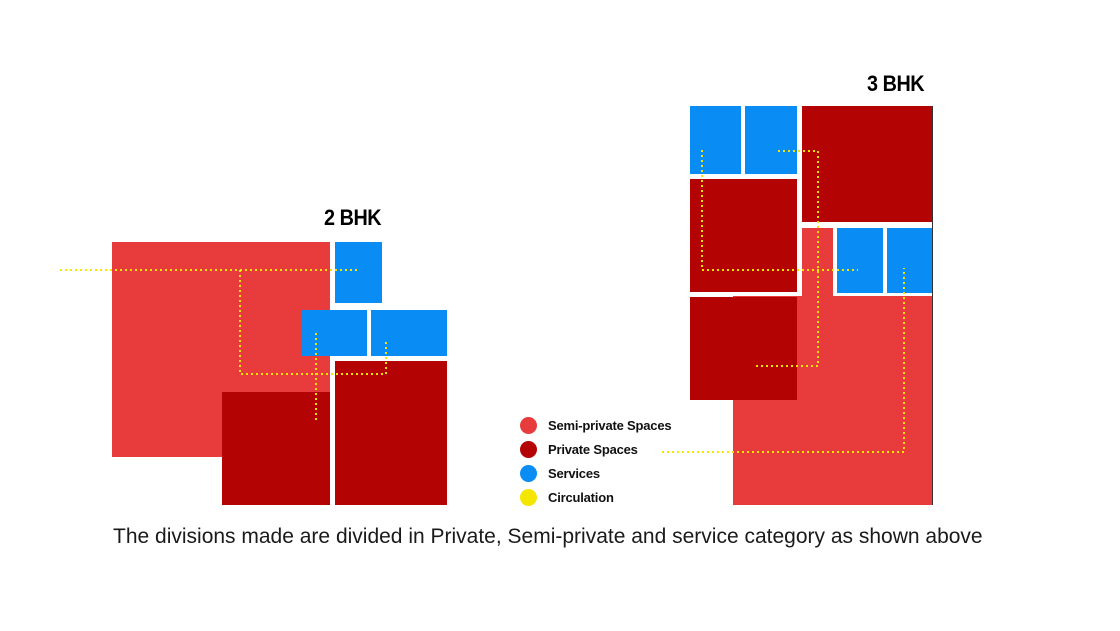  Describe the element at coordinates (610, 425) in the screenshot. I see `legend-label: Semi-private Spaces` at that location.